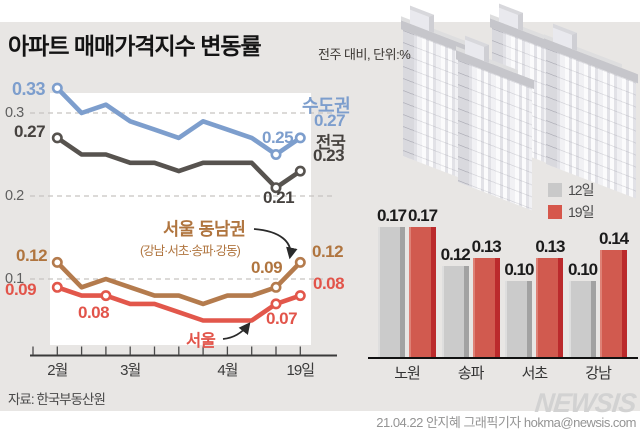 The width and height of the screenshot is (640, 431). What do you see at coordinates (455, 254) in the screenshot?
I see `bar-value-12일-송파: 0.12` at bounding box center [455, 254].